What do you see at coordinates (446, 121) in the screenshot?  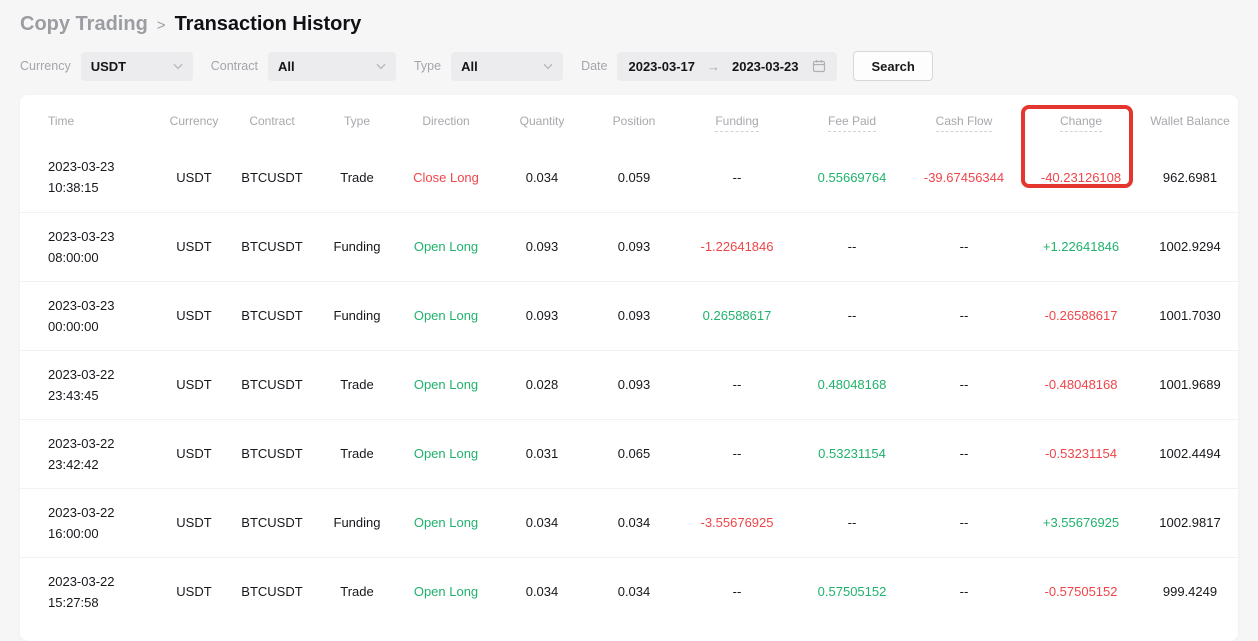 I see `column-header-direction: Direction` at bounding box center [446, 121].